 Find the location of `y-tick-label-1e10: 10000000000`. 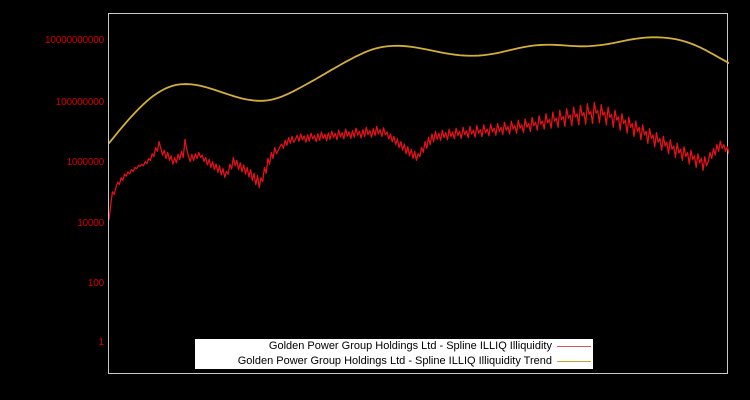

y-tick-label-1e10: 10000000000 is located at coordinates (74, 40).